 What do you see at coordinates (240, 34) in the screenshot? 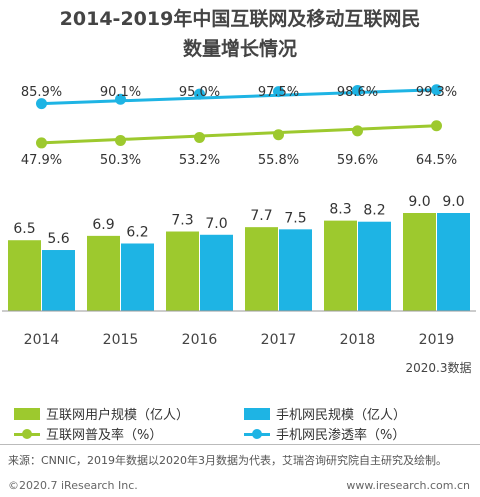
I see `chart-title: 2014-2019年中国互联网及移动互联网民 数量增长情况` at bounding box center [240, 34].